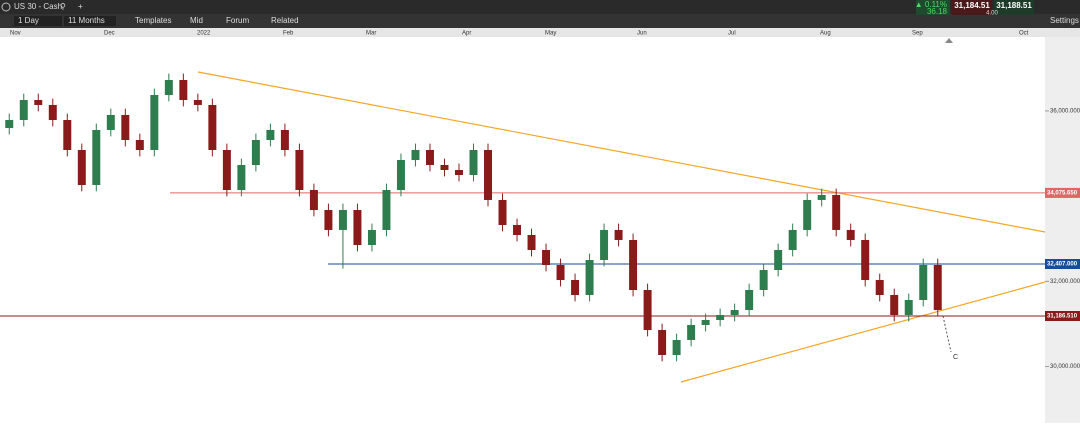  I want to click on sell-box, so click(972, 7).